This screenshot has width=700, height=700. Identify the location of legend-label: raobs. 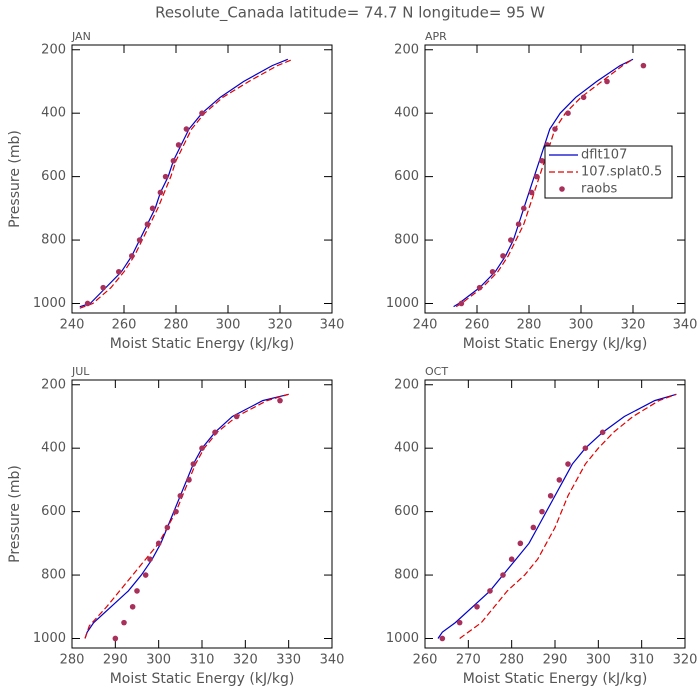
(599, 189).